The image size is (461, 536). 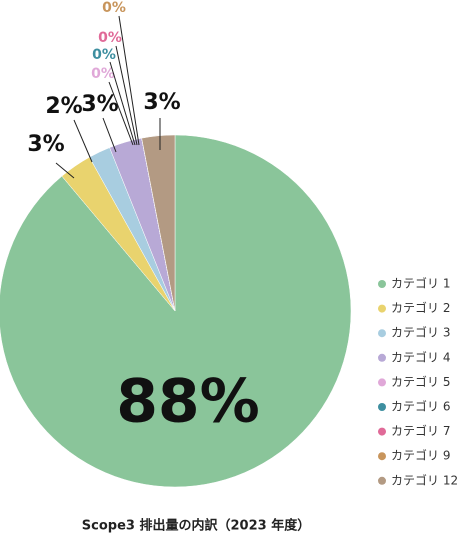 What do you see at coordinates (158, 223) in the screenshot?
I see `pie-slice` at bounding box center [158, 223].